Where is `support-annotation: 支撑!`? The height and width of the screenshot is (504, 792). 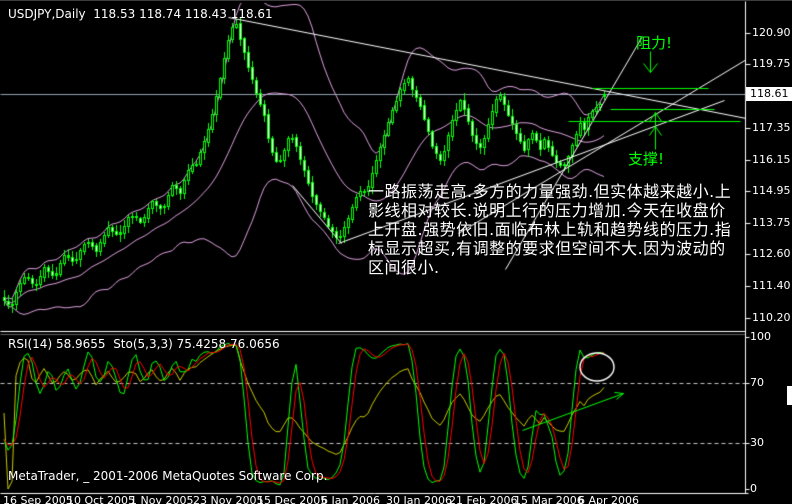 support-annotation: 支撑! is located at coordinates (646, 159).